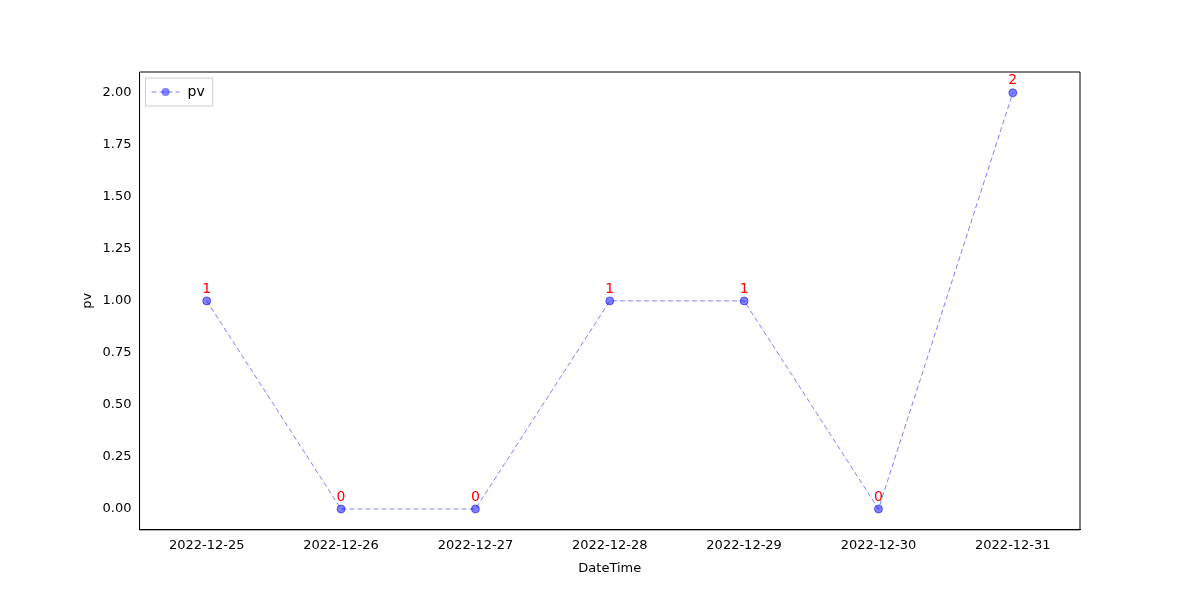 This screenshot has height=600, width=1200. What do you see at coordinates (744, 544) in the screenshot?
I see `x-tick-label: 2022-12-29` at bounding box center [744, 544].